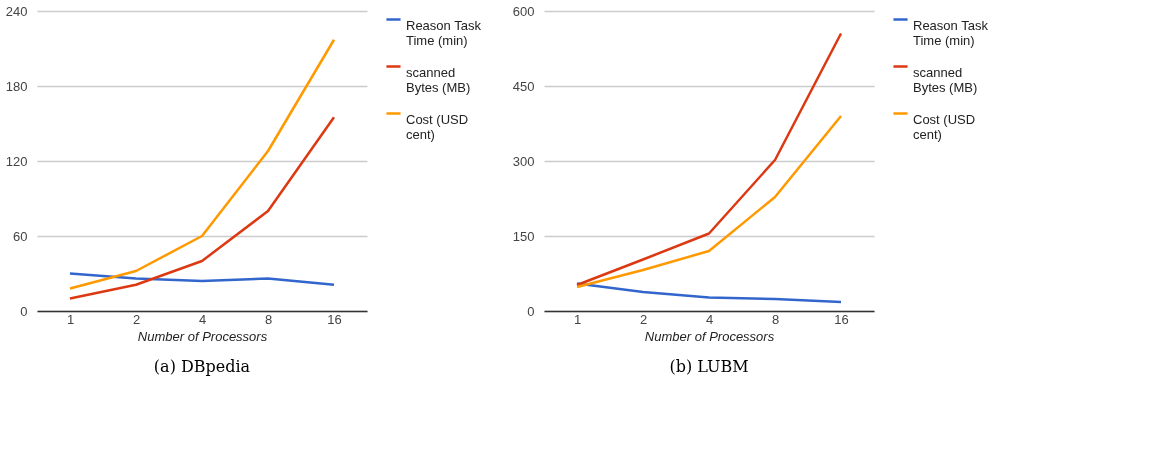 Image resolution: width=1158 pixels, height=451 pixels. I want to click on y-tick-label: 240, so click(16, 11).